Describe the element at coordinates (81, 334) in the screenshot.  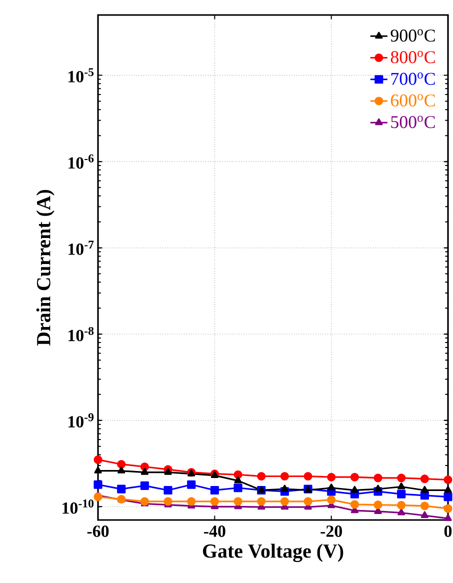
I see `y-tick-label: 10$^{-8}$` at that location.